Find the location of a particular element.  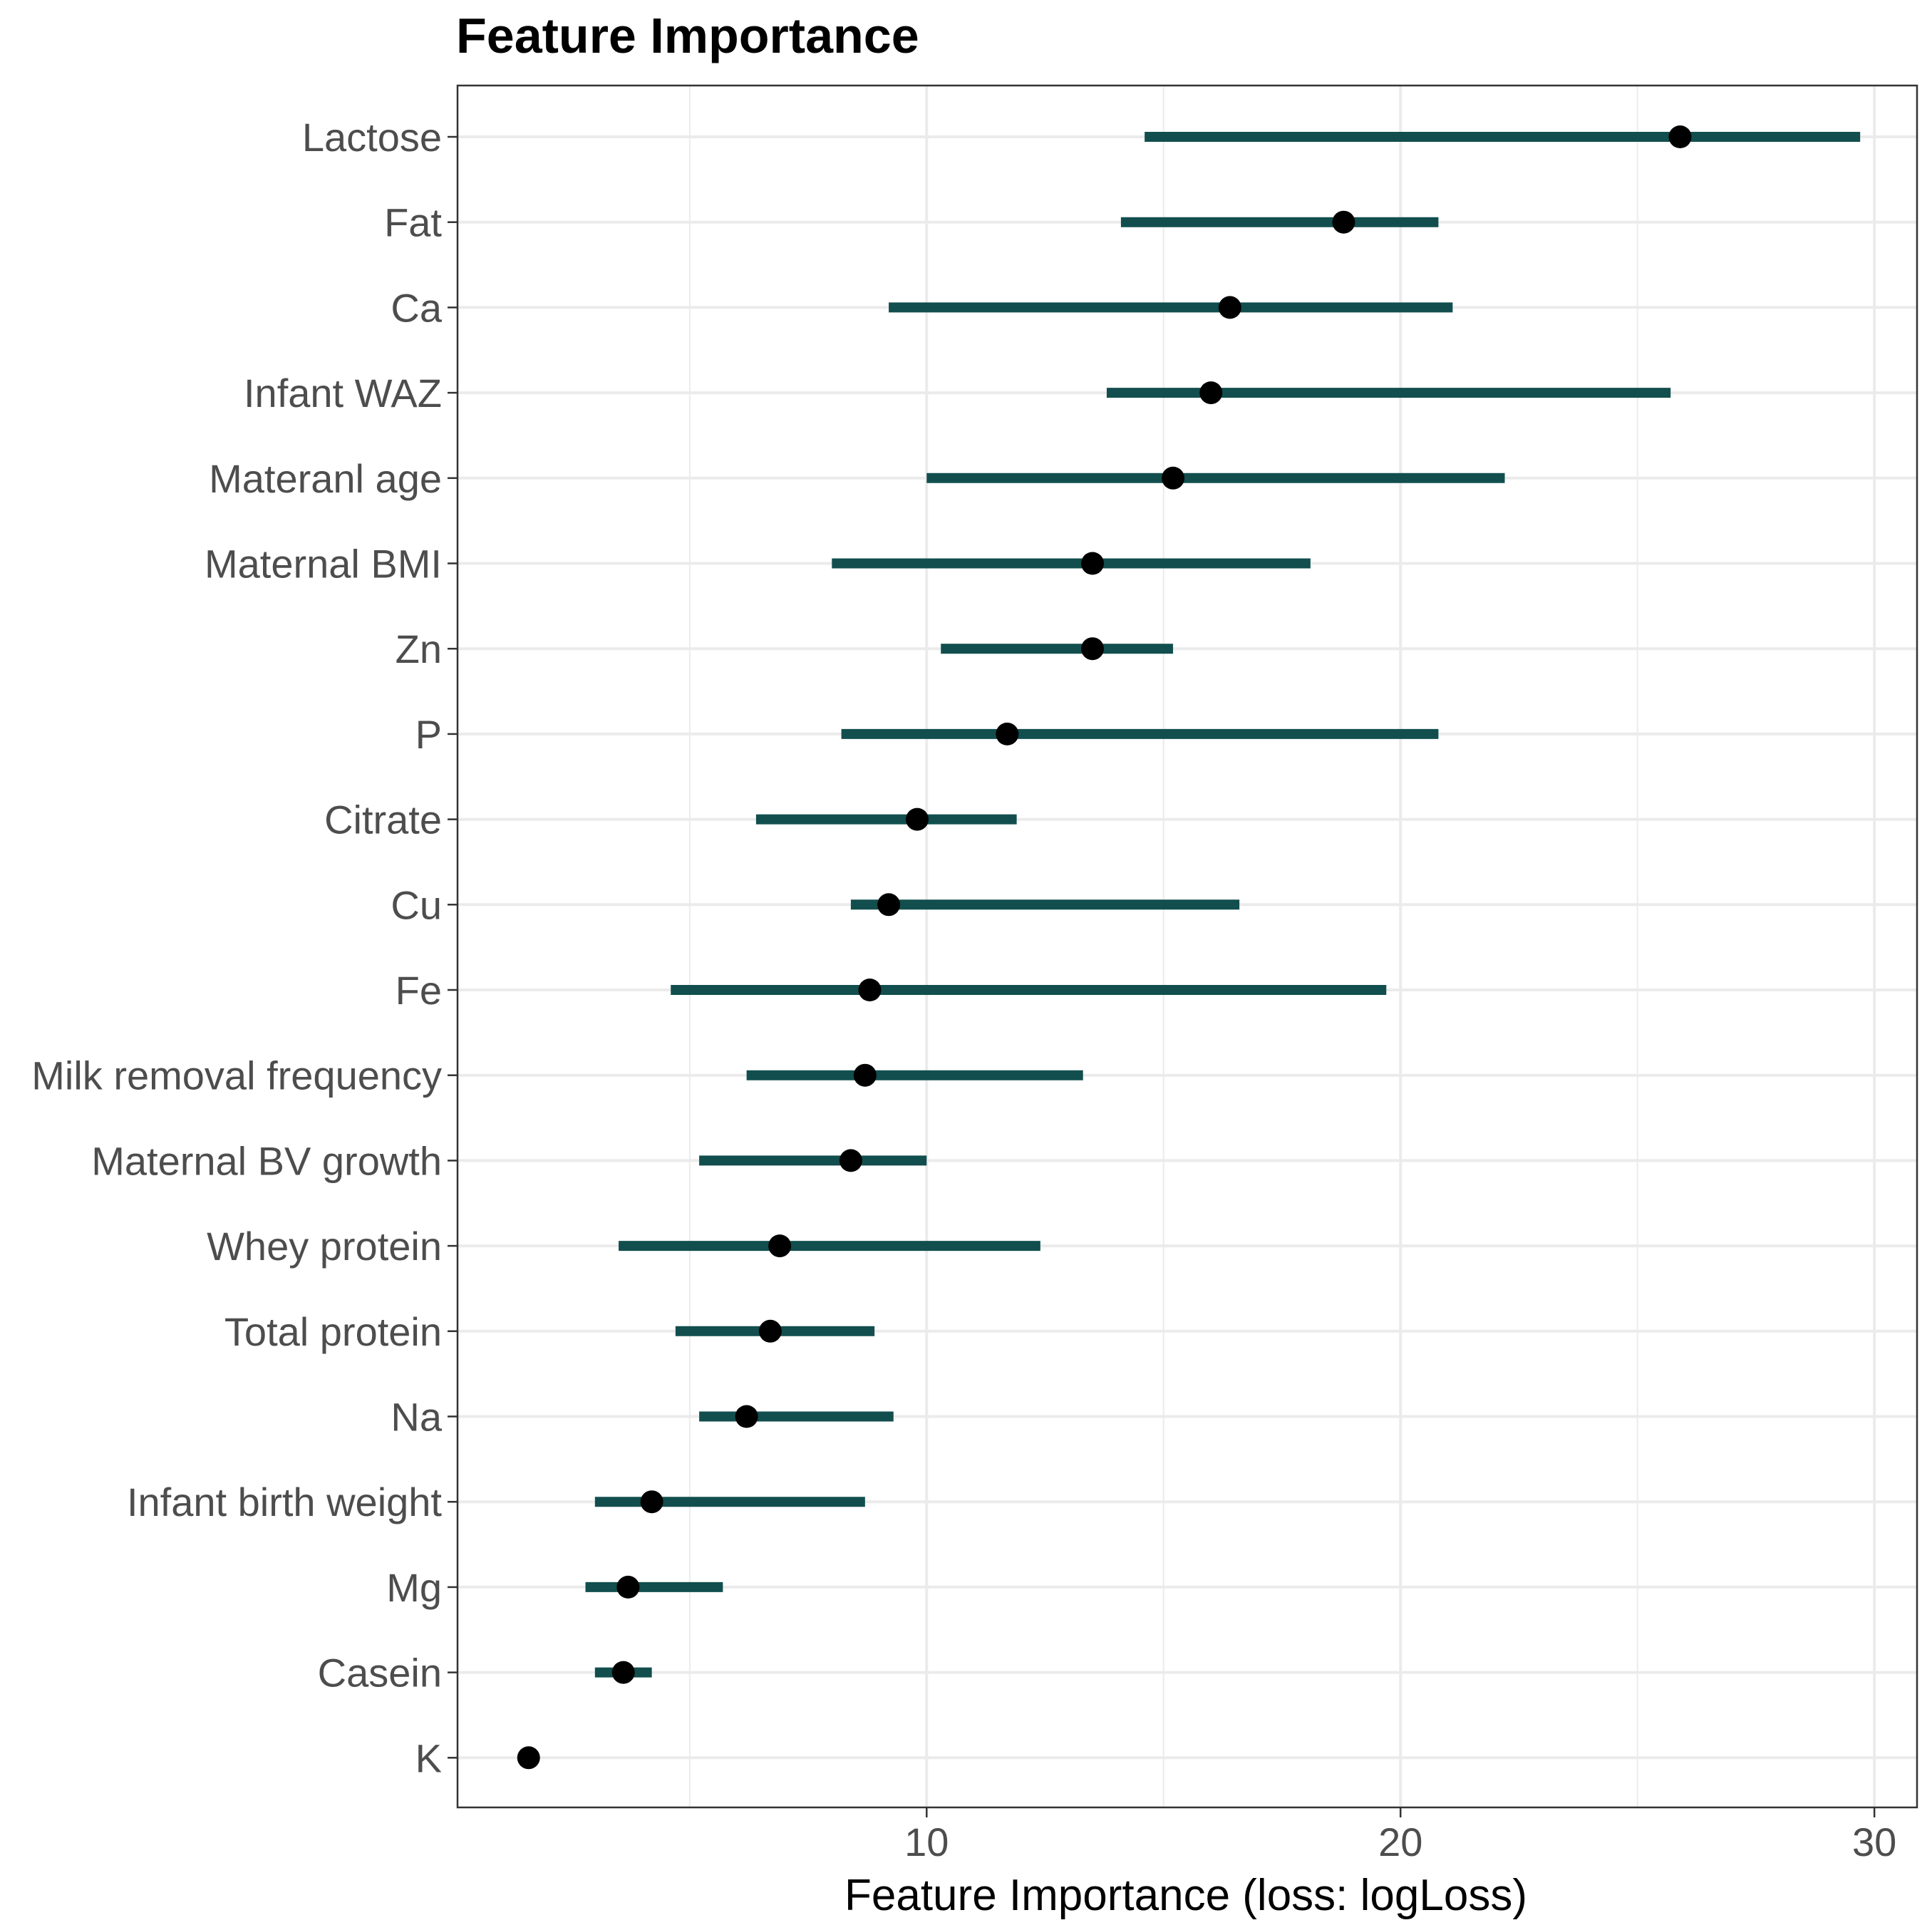

y-tick-label: Infant WAZ is located at coordinates (343, 393).